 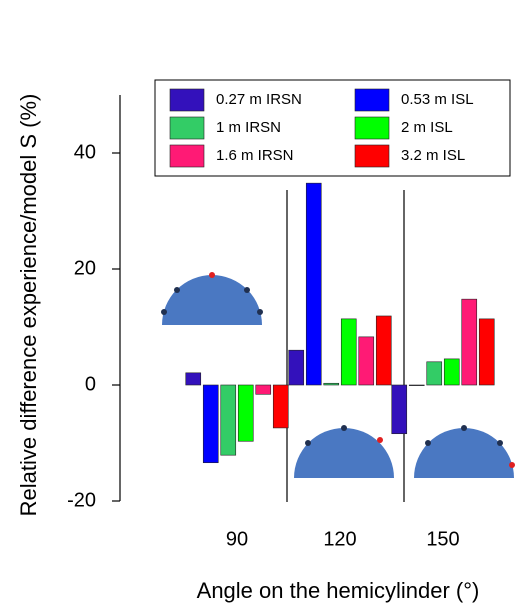 What do you see at coordinates (442, 539) in the screenshot?
I see `x-tick-label: 150` at bounding box center [442, 539].